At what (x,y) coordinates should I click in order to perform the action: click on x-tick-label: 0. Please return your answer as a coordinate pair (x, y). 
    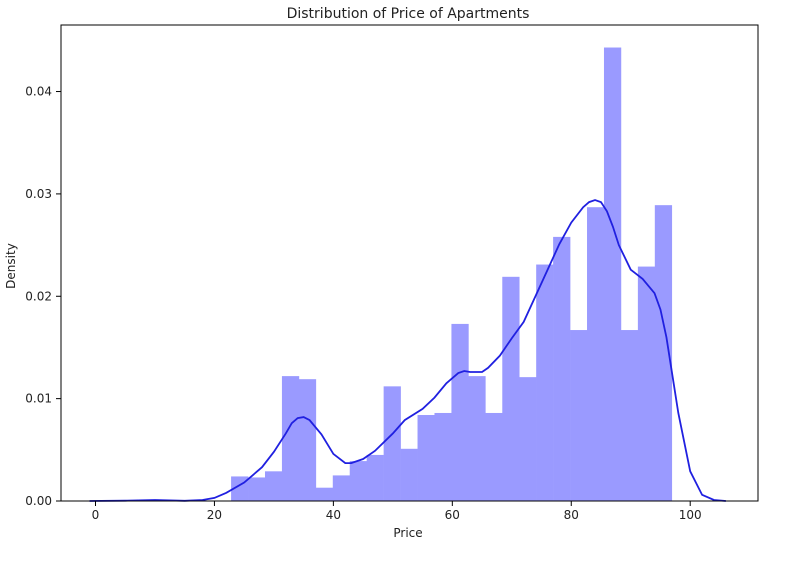
    Looking at the image, I should click on (96, 515).